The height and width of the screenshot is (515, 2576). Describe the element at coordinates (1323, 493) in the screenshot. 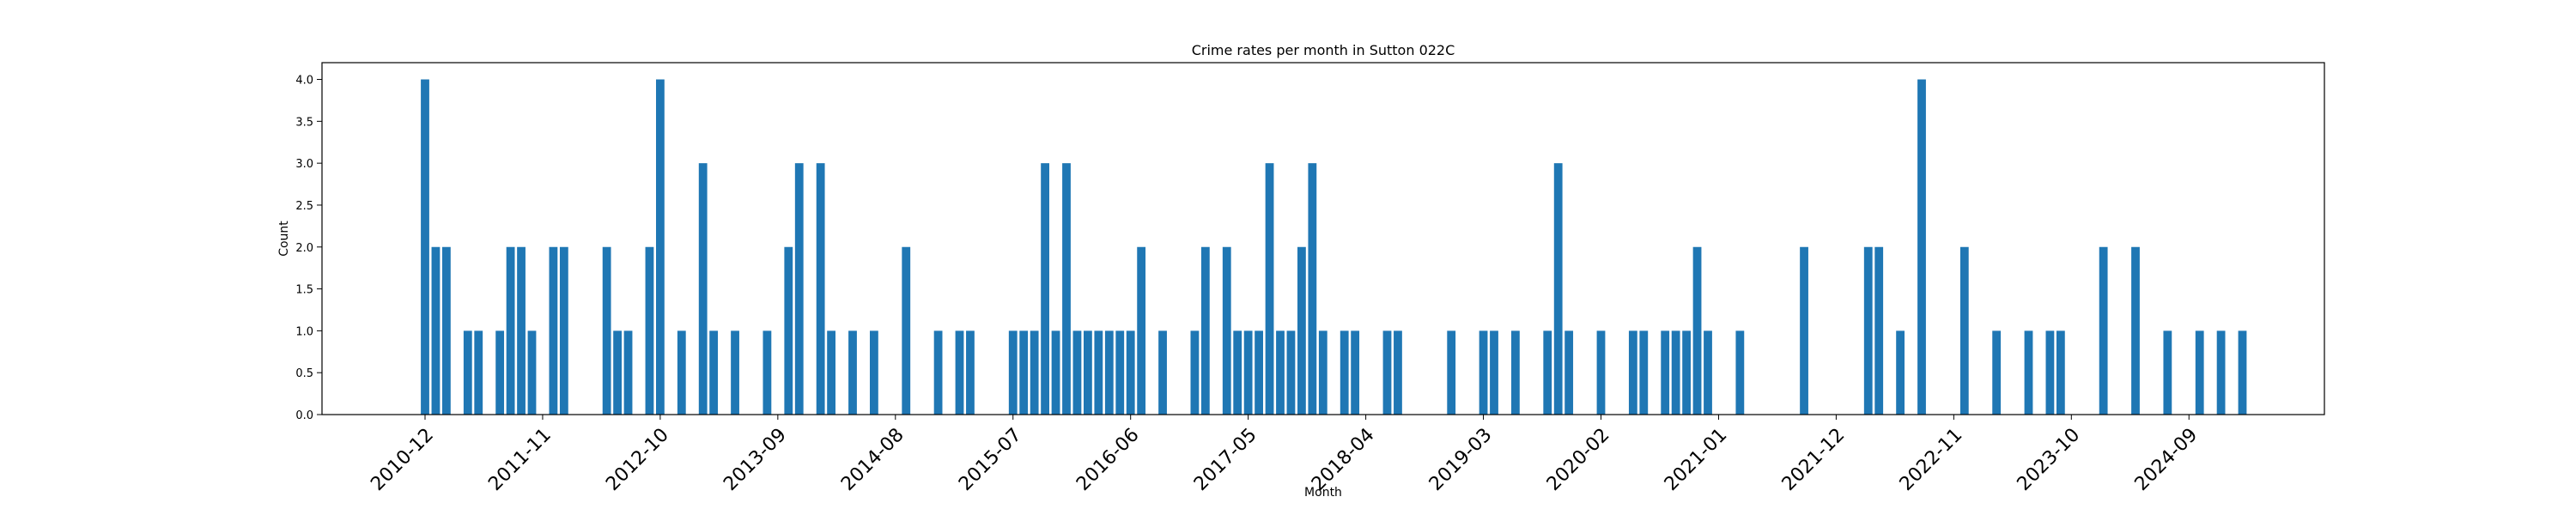

I see `x-axis-label: Month` at that location.